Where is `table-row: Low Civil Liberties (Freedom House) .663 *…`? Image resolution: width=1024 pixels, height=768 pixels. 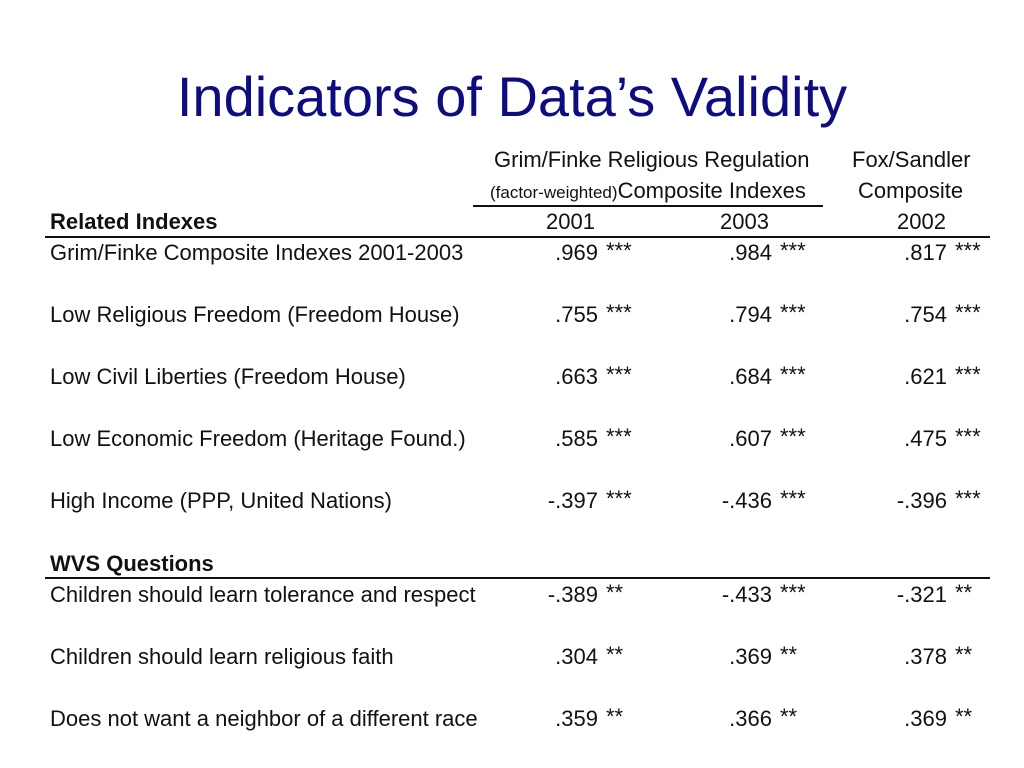 table-row: Low Civil Liberties (Freedom House) .663 *… is located at coordinates (512, 378).